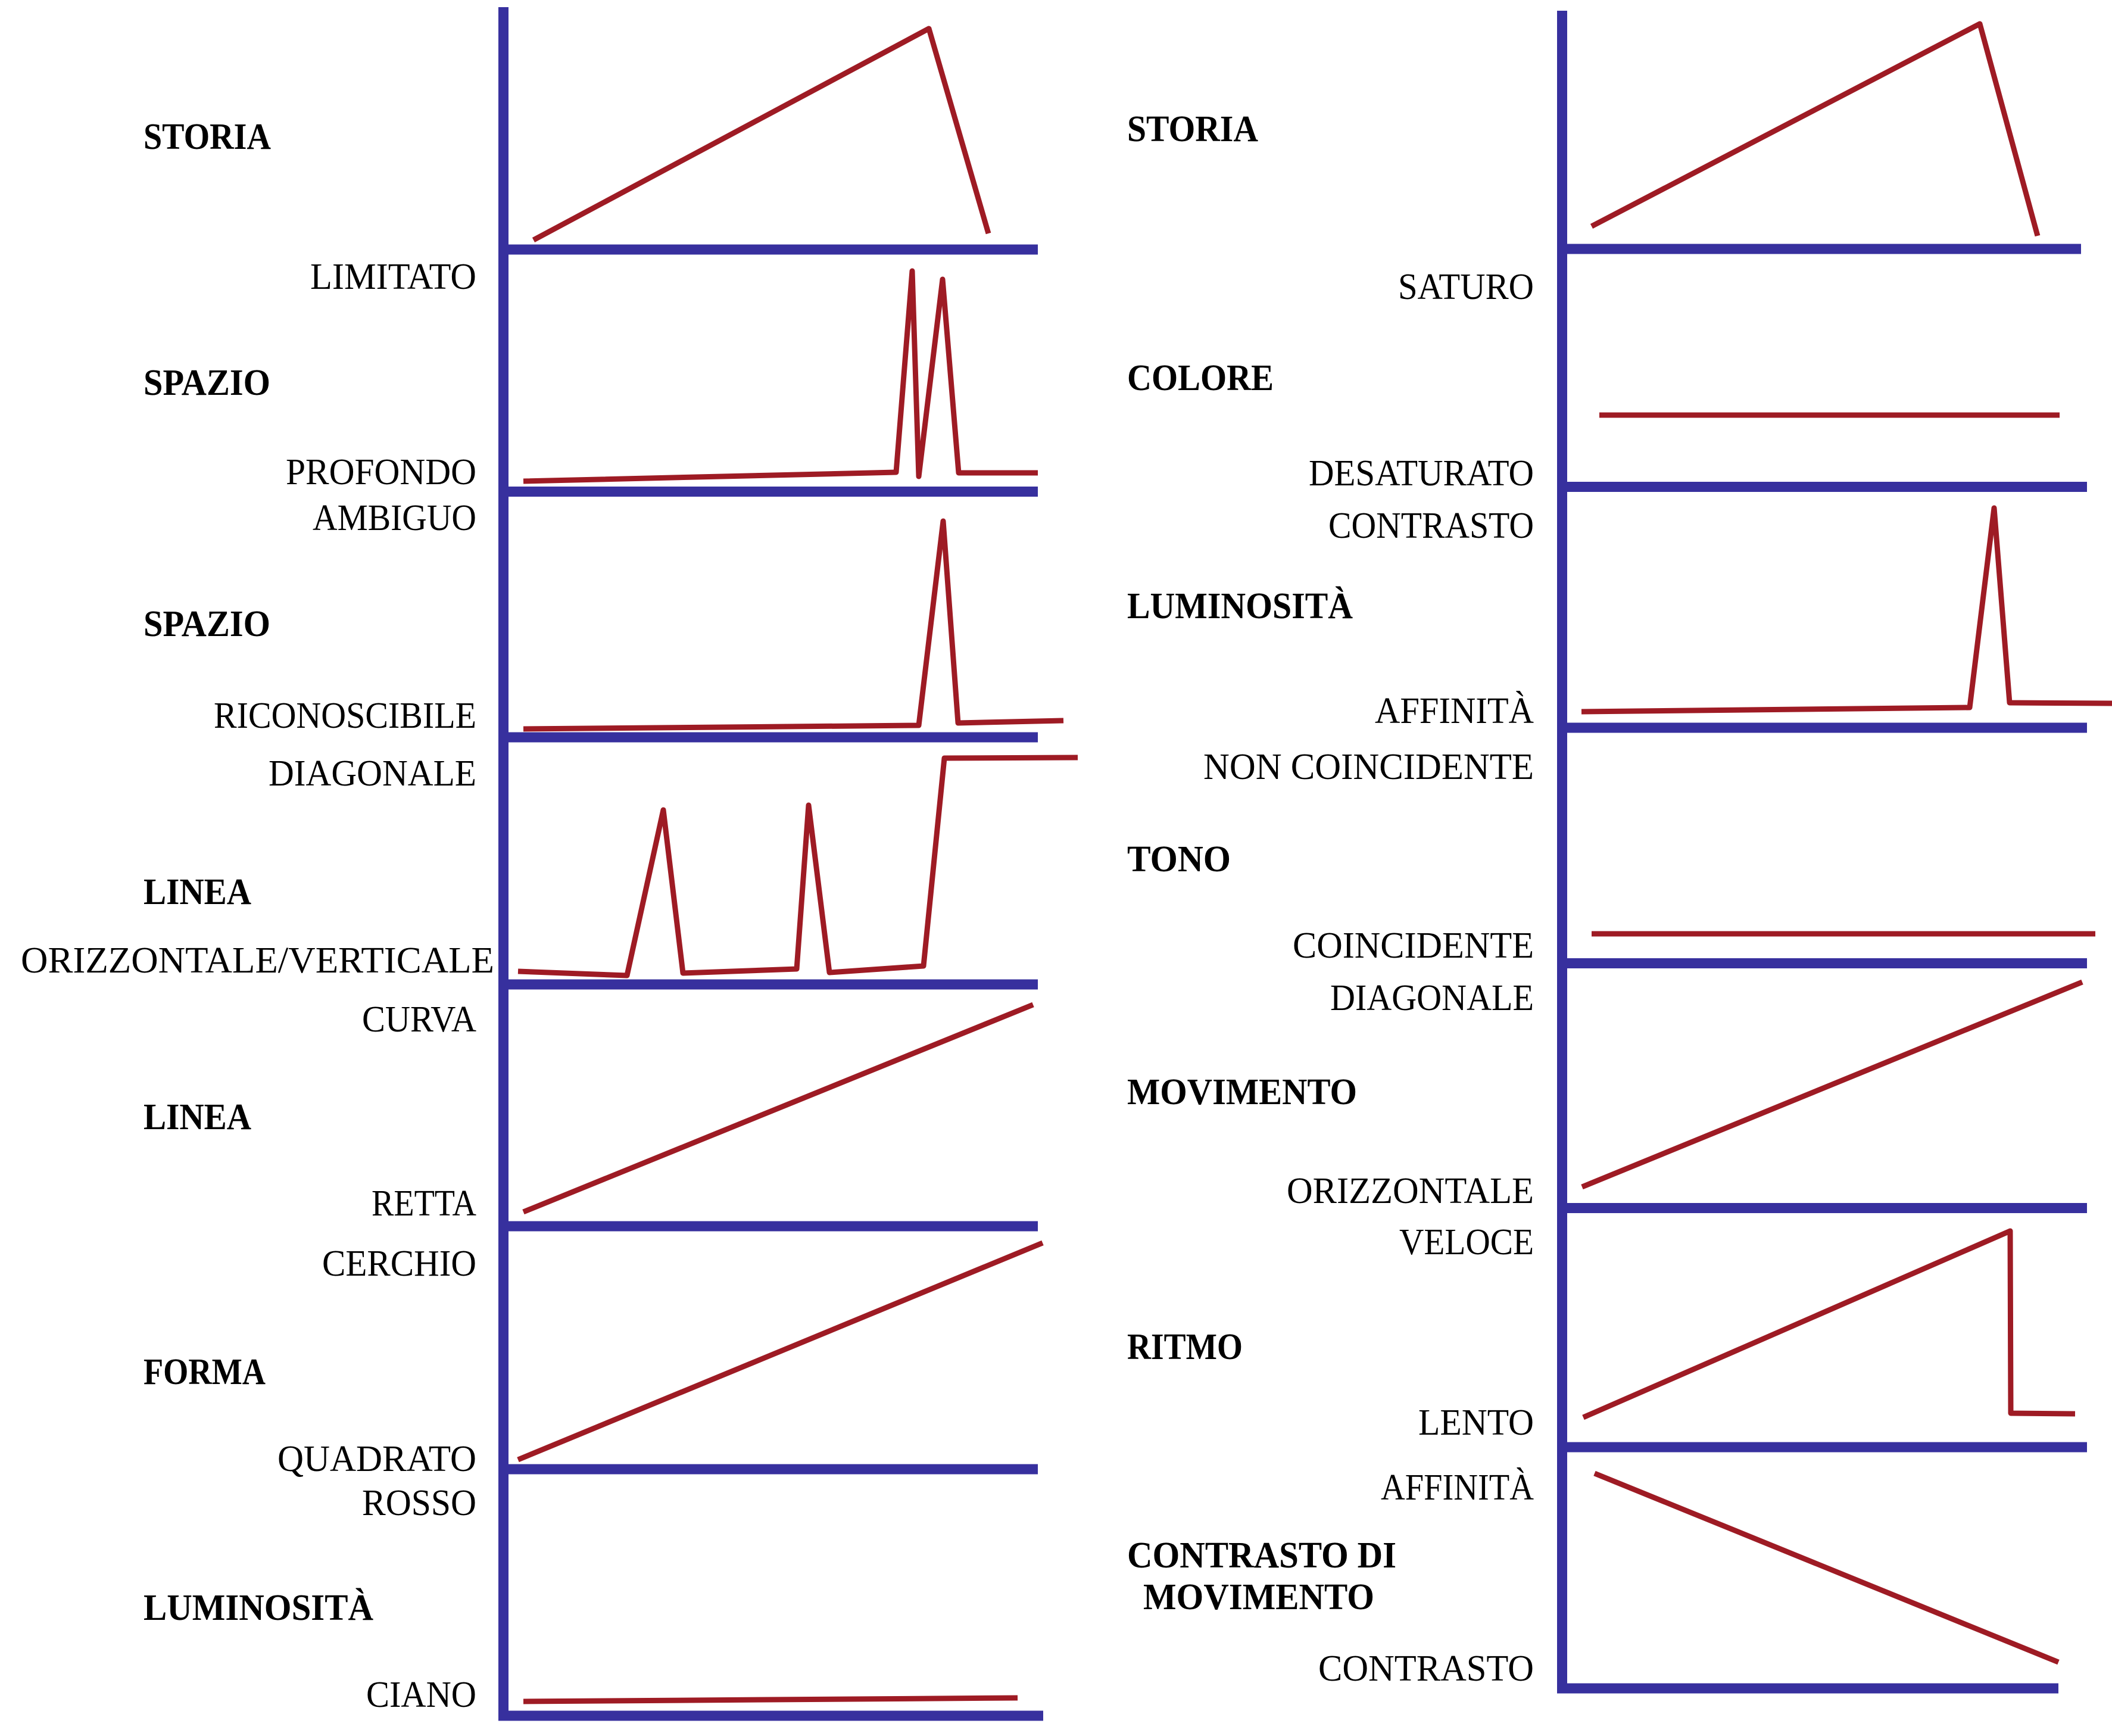 The height and width of the screenshot is (1736, 2112). Describe the element at coordinates (1368, 767) in the screenshot. I see `svg-text: NON COINCIDENTE` at that location.